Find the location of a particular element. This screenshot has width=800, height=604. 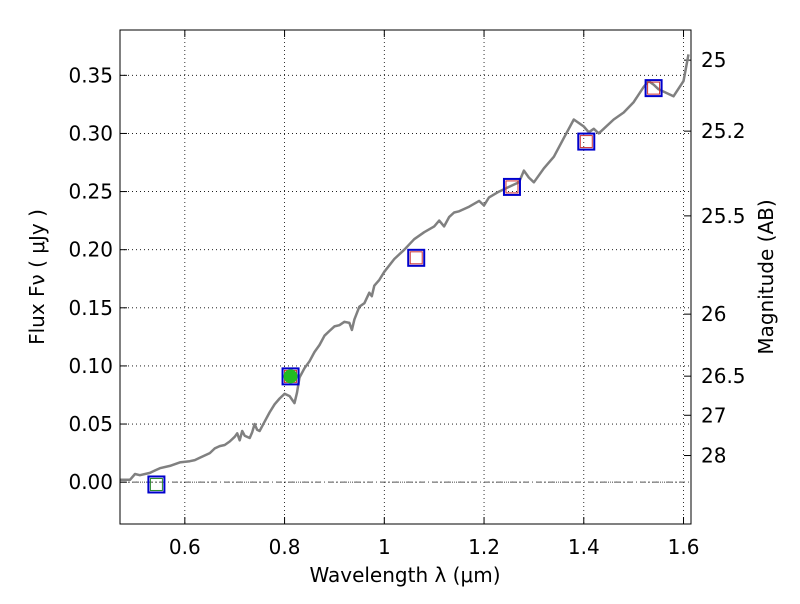

magnitude-tick-label: 28 is located at coordinates (713, 456).